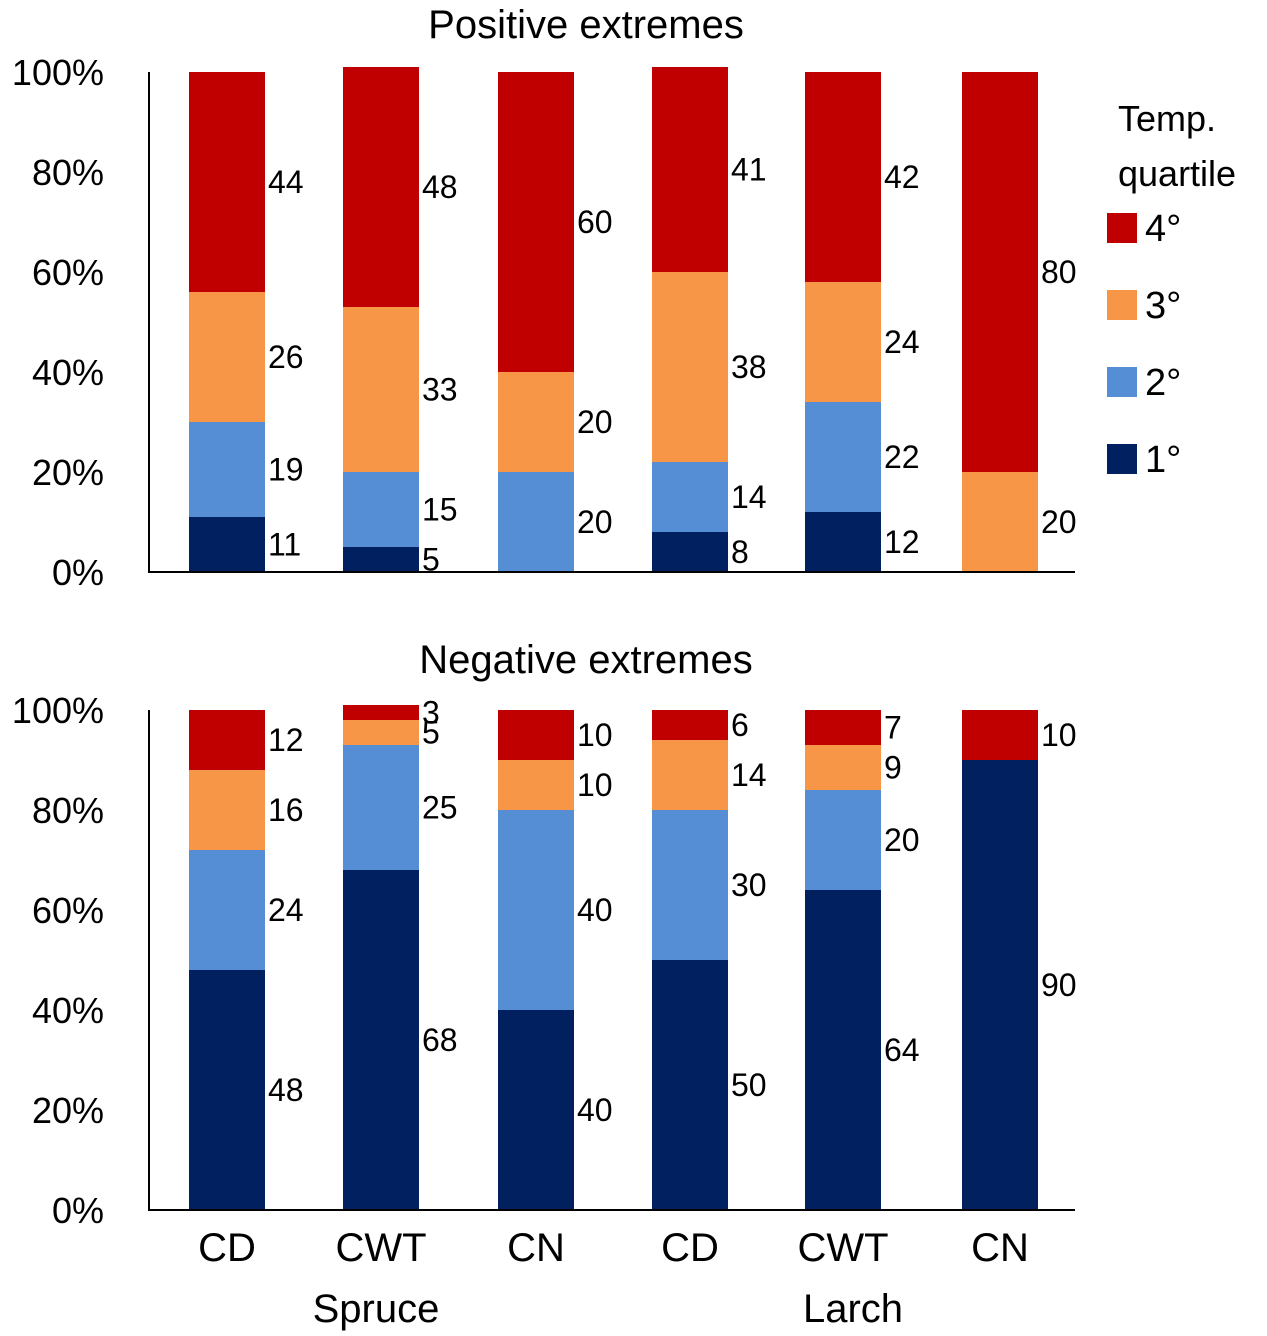 This screenshot has height=1336, width=1267. Describe the element at coordinates (902, 457) in the screenshot. I see `data-label: 22` at that location.